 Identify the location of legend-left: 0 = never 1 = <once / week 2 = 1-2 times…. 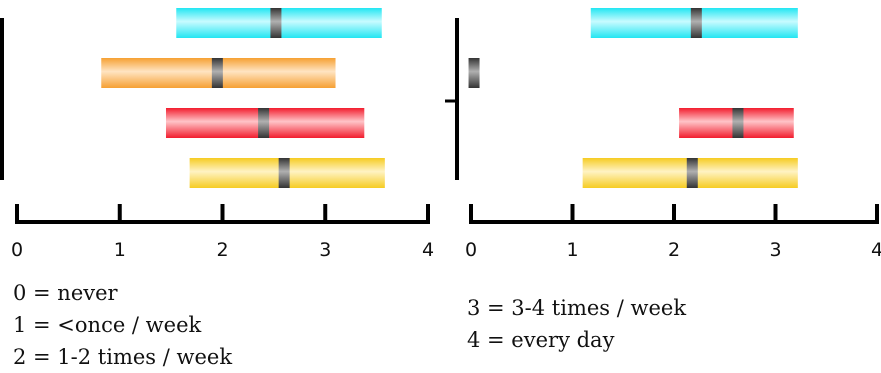
(122, 325).